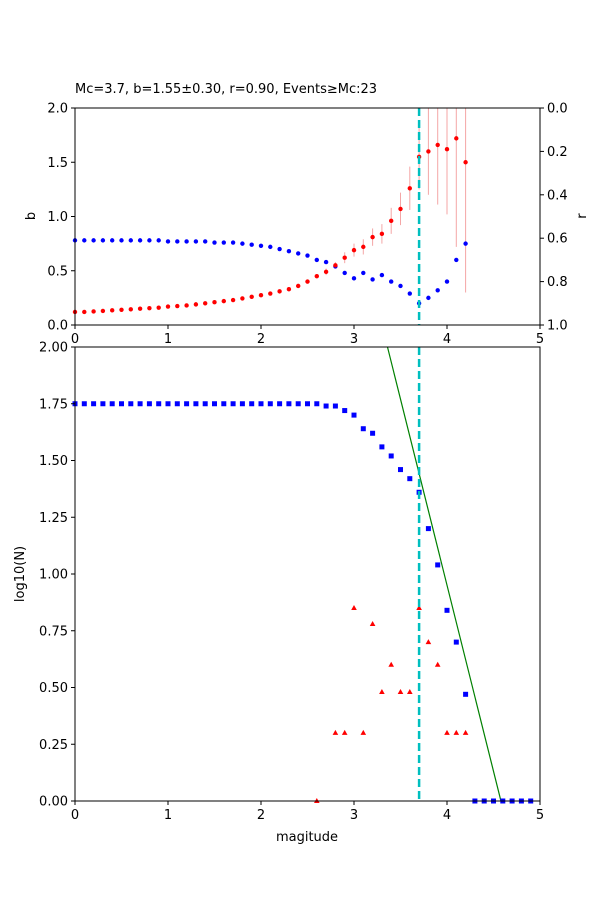 The height and width of the screenshot is (900, 600). What do you see at coordinates (20, 574) in the screenshot?
I see `bottom-y-label: log10(N)` at bounding box center [20, 574].